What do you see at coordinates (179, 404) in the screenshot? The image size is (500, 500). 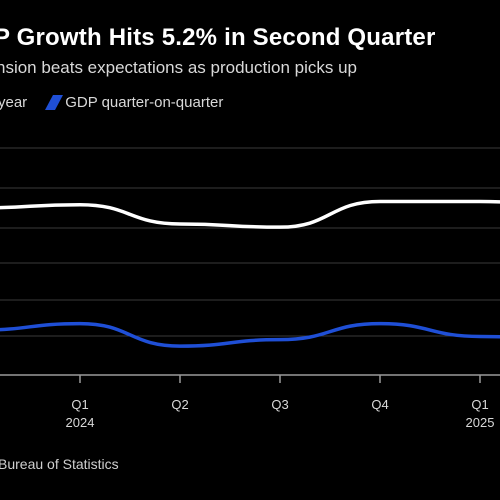 I see `x-tick-label: Q2` at bounding box center [179, 404].